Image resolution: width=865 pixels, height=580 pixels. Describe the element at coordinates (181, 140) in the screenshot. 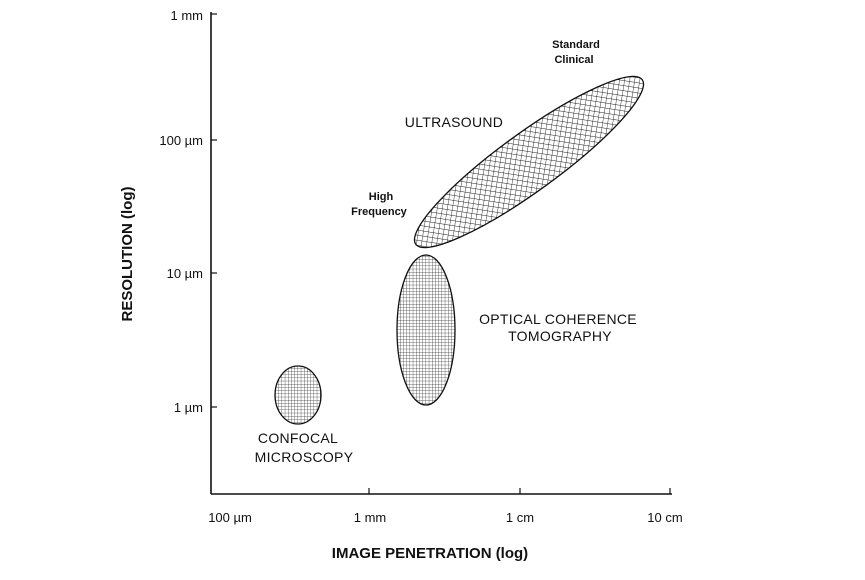

I see `y-tick-label: 100 µm` at that location.